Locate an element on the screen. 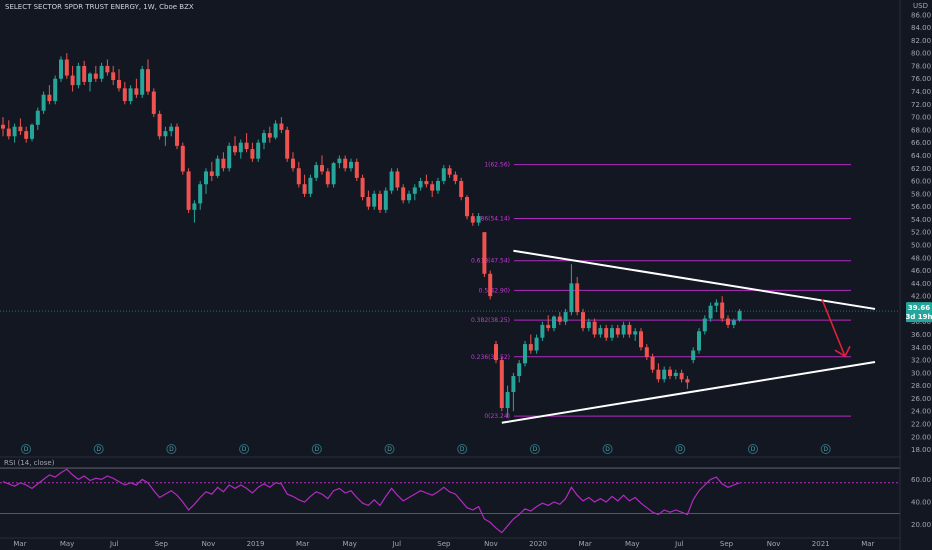  time-tick-label: Nov is located at coordinates (774, 544).